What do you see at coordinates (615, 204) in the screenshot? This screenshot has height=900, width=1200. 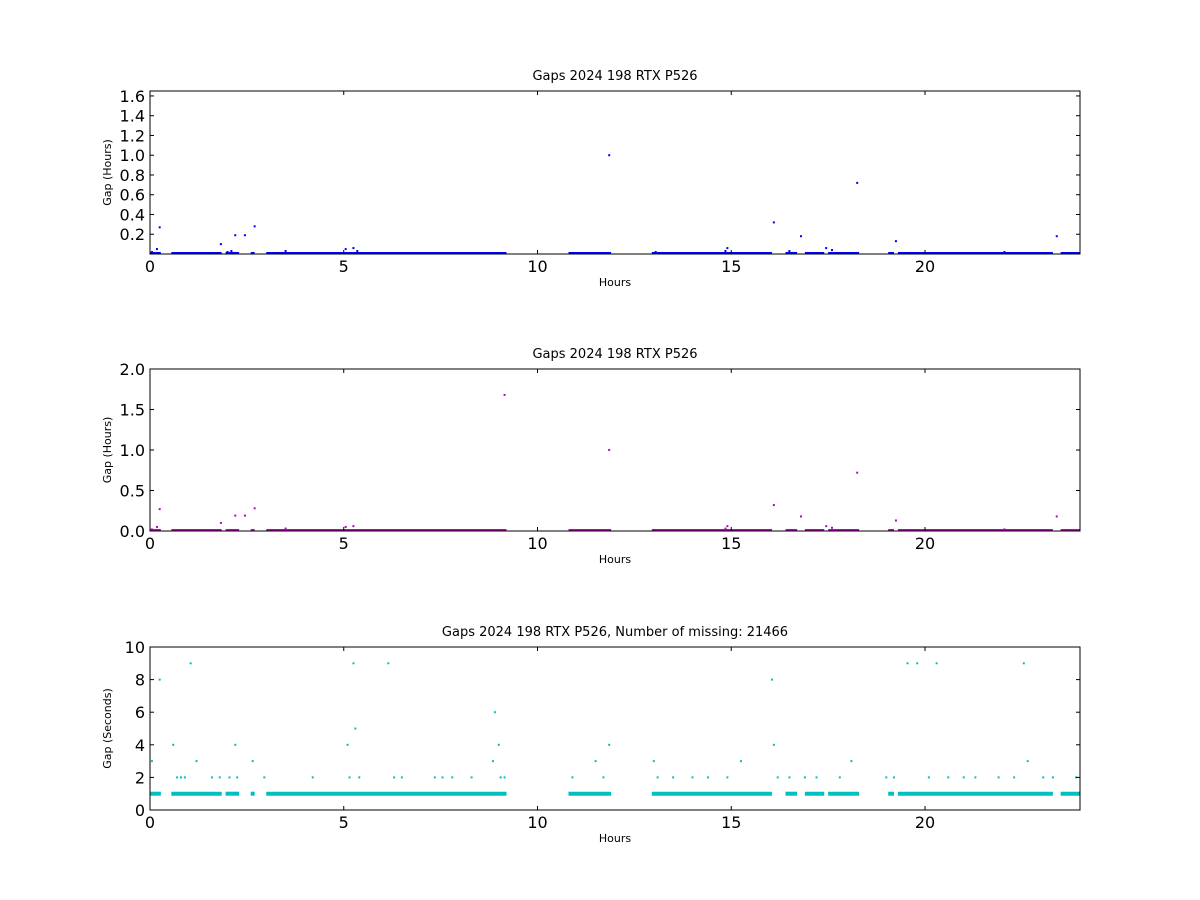 I see `data-marks` at bounding box center [615, 204].